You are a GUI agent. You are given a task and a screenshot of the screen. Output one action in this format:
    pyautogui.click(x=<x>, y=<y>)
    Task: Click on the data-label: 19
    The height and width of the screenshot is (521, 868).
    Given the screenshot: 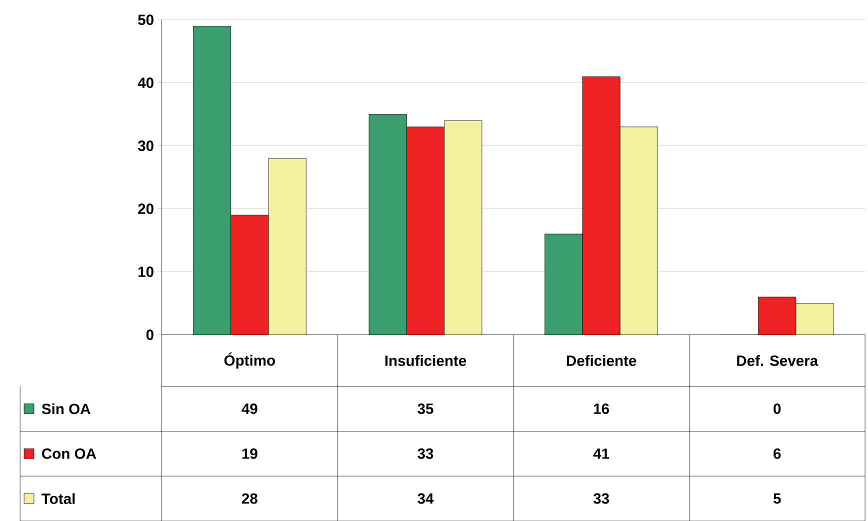 What is the action you would take?
    pyautogui.click(x=250, y=453)
    